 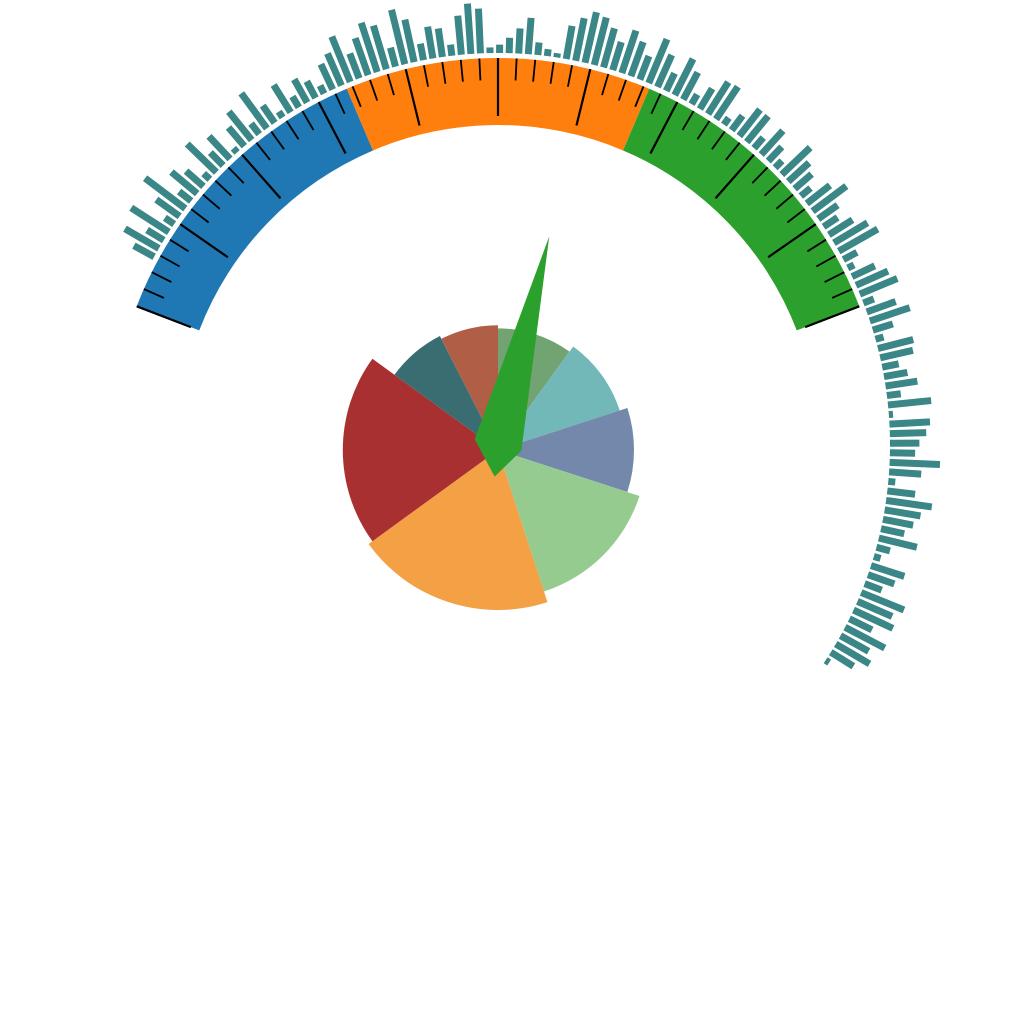 I want to click on gauge-band, so click(x=254, y=209).